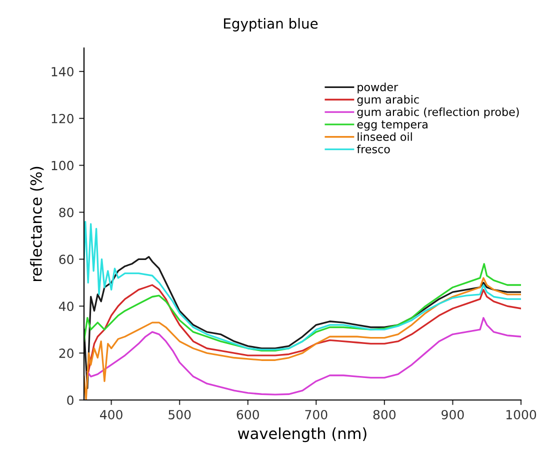  Describe the element at coordinates (303, 356) in the screenshot. I see `line-series` at that location.